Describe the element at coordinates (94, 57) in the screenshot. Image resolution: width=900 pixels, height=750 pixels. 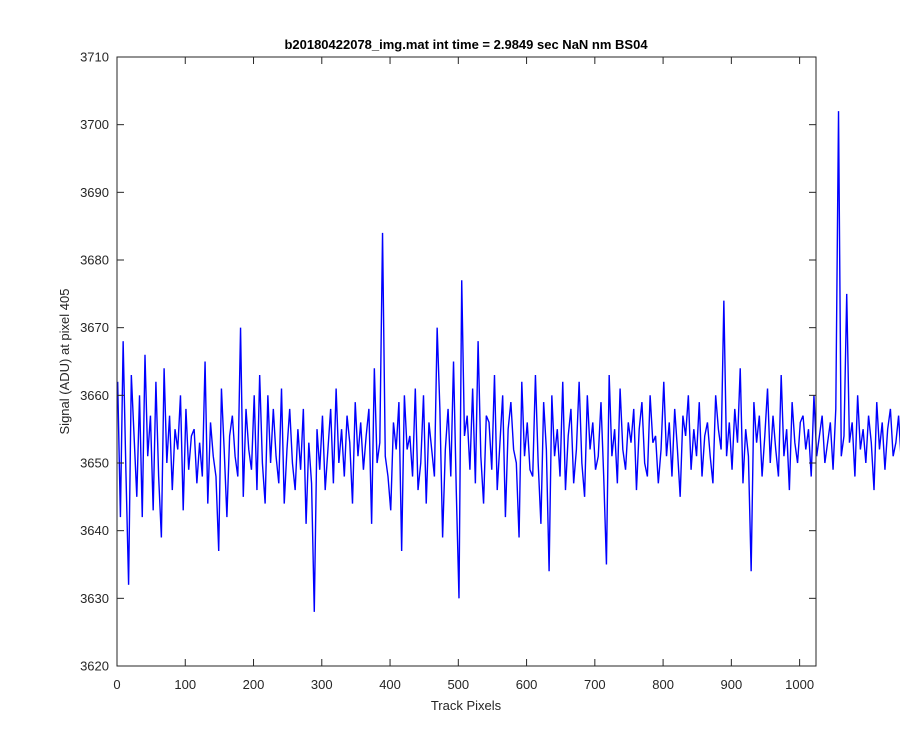
I see `y-tick-label: 3710` at that location.